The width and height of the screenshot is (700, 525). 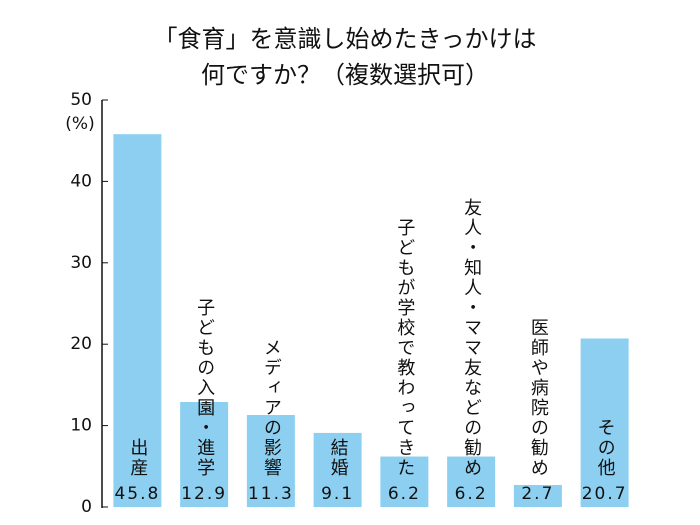 I want to click on category-label: 子どもの入園・進学, so click(x=204, y=388).